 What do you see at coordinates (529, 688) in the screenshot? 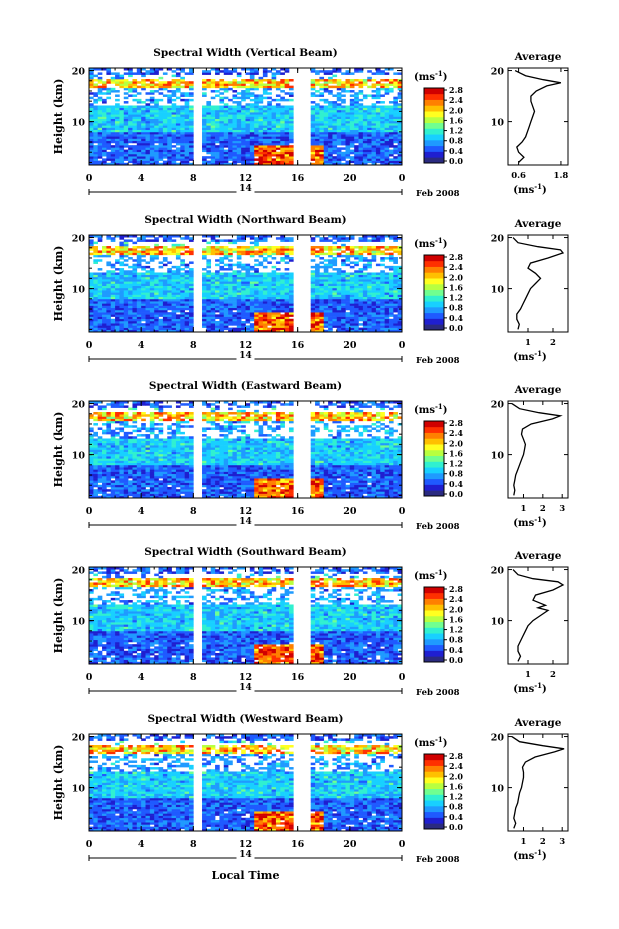
I see `average-x-label: (ms-1)` at bounding box center [529, 688].